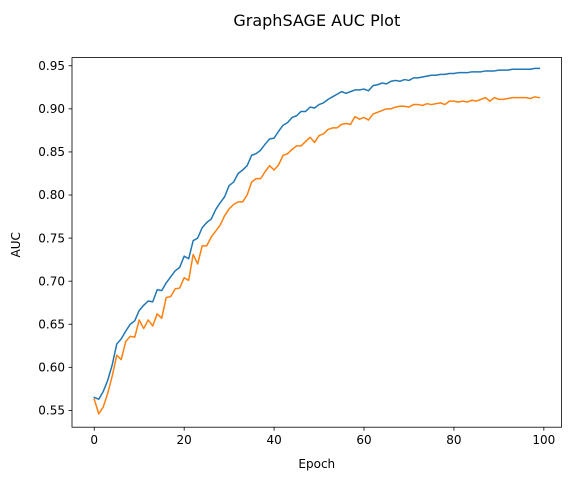 The image size is (576, 480). What do you see at coordinates (51, 281) in the screenshot?
I see `y-tick-label: 0.70` at bounding box center [51, 281].